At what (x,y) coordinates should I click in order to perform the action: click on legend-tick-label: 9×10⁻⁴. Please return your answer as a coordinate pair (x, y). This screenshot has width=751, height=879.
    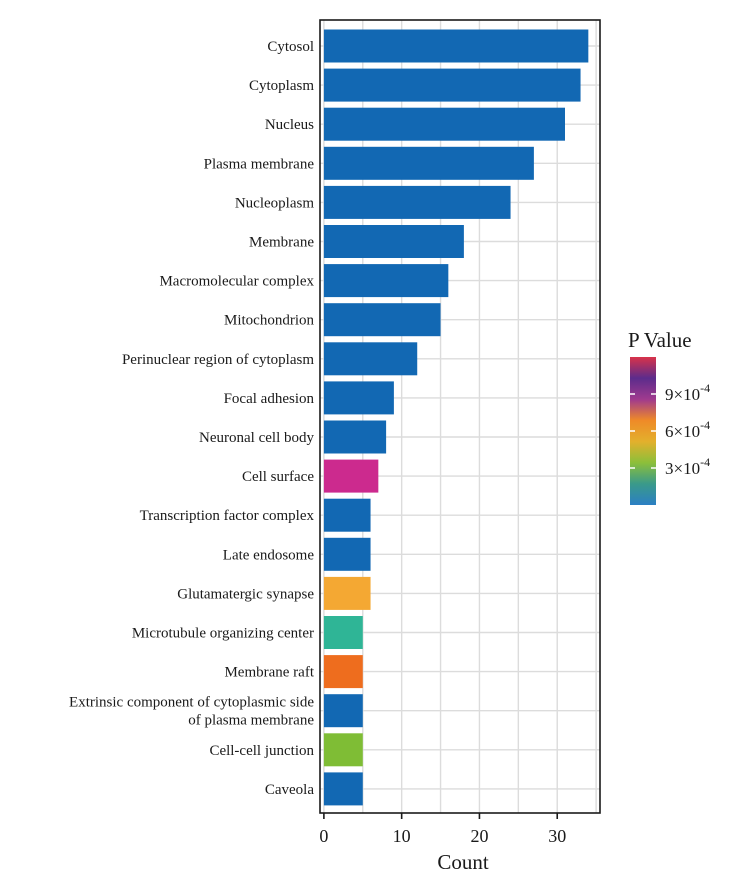
    Looking at the image, I should click on (687, 392).